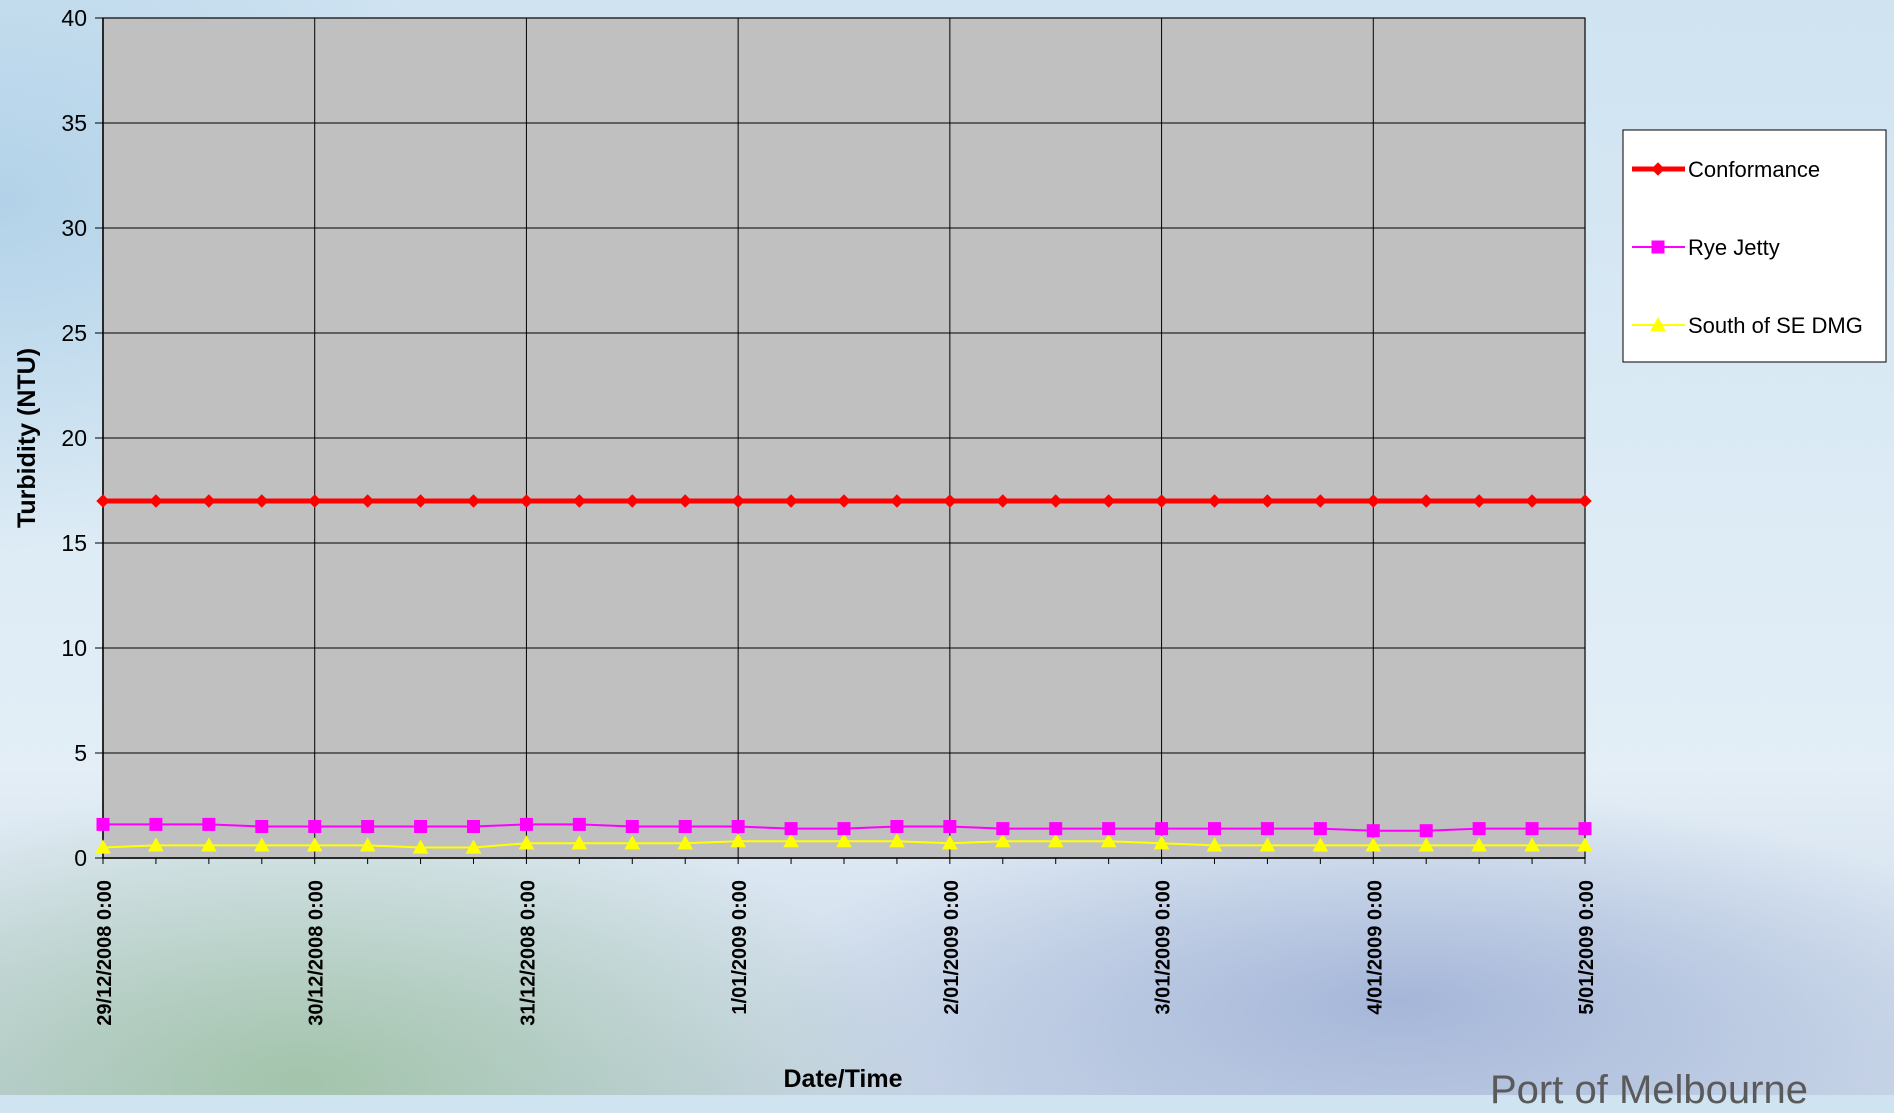 The image size is (1894, 1113). I want to click on tick-label-y: 40, so click(74, 18).